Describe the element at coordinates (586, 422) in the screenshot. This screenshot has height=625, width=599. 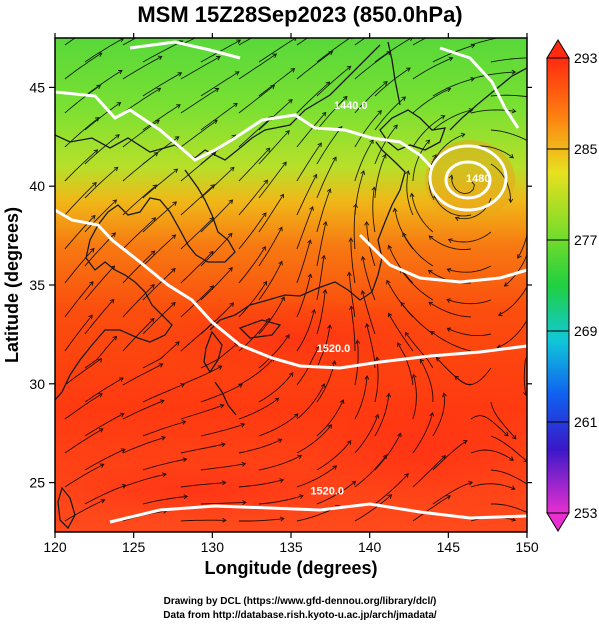
I see `colorbar-label: 261` at that location.